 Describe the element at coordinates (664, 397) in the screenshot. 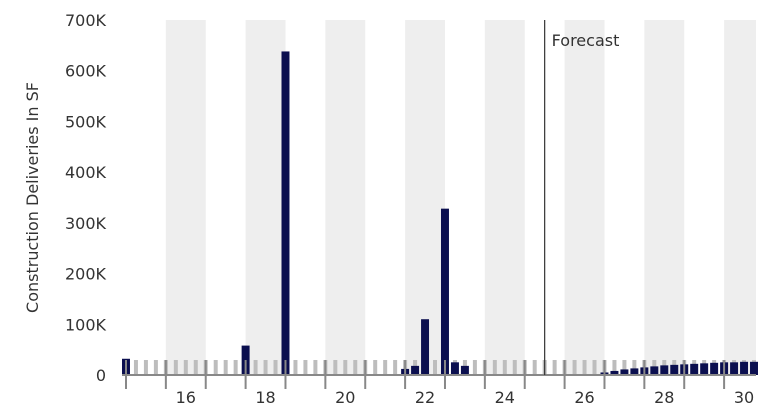

I see `x-tick-label: 28` at that location.